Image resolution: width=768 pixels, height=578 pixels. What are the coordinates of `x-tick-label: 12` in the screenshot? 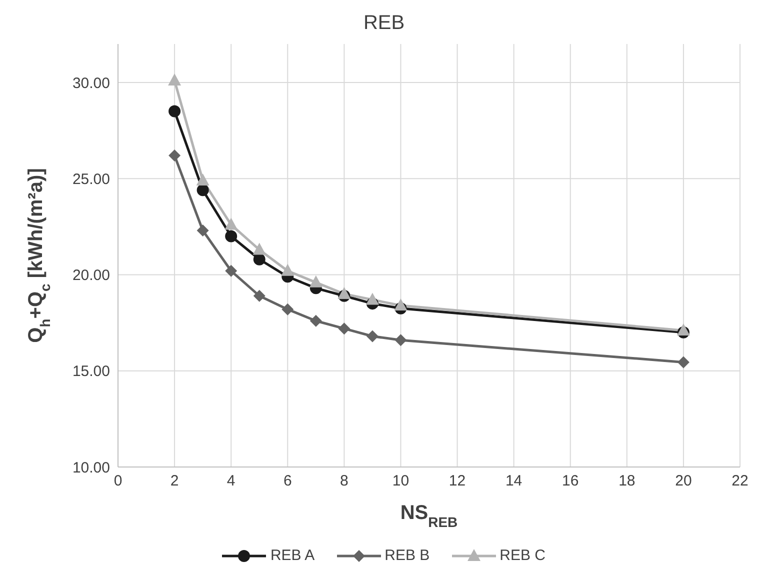 It's located at (457, 481).